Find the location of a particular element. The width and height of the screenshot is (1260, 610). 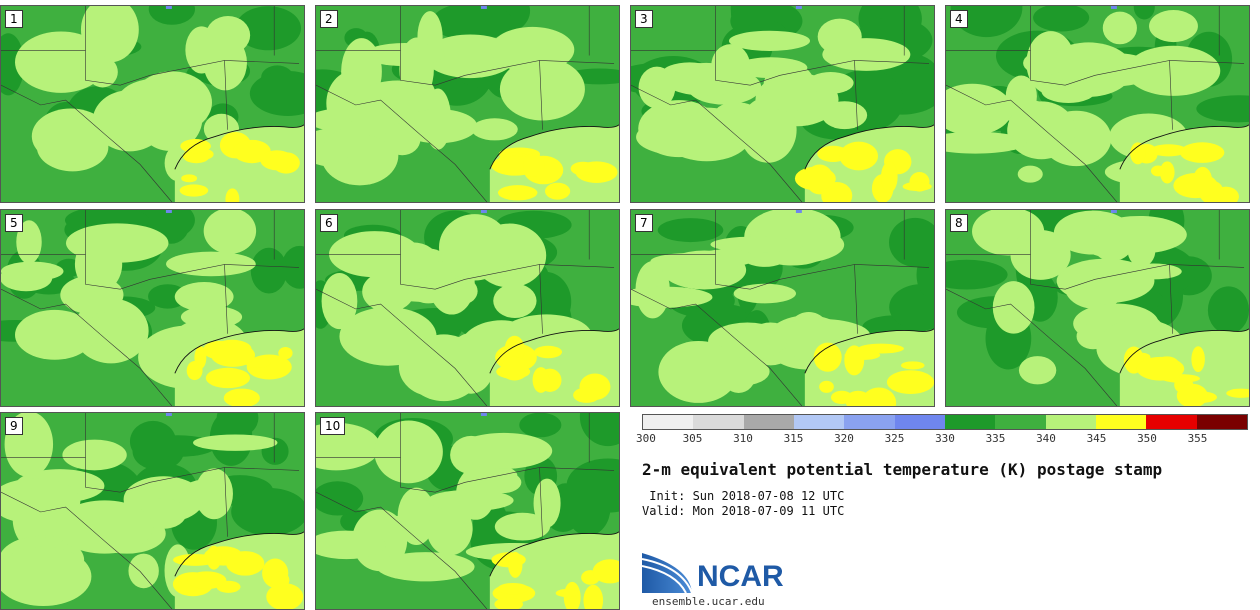

colorbar-tick-label: 320 is located at coordinates (844, 438).